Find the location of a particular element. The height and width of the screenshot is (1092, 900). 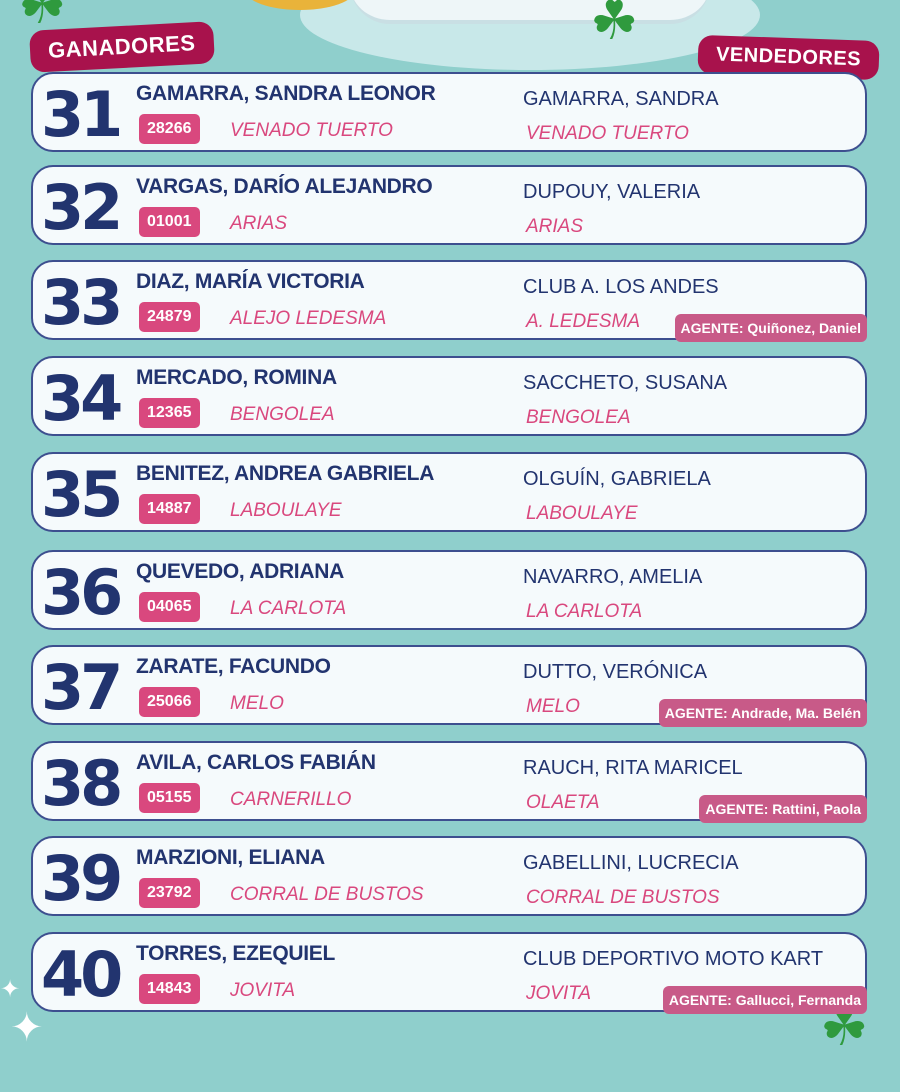

seller-city: ARIAS is located at coordinates (555, 226).